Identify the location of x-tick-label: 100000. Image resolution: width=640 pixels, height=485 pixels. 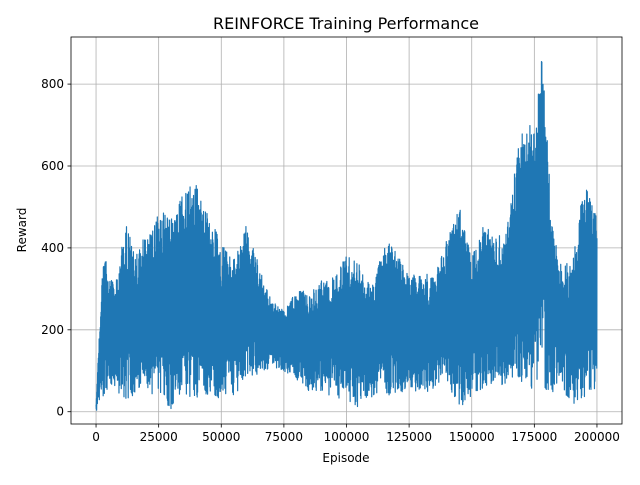
(347, 437).